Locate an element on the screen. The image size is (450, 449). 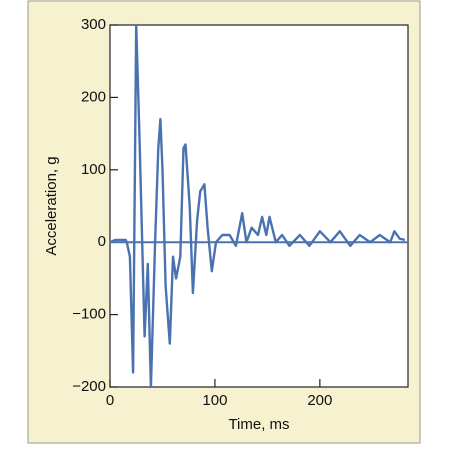
x-tick-label: 0 is located at coordinates (110, 400).